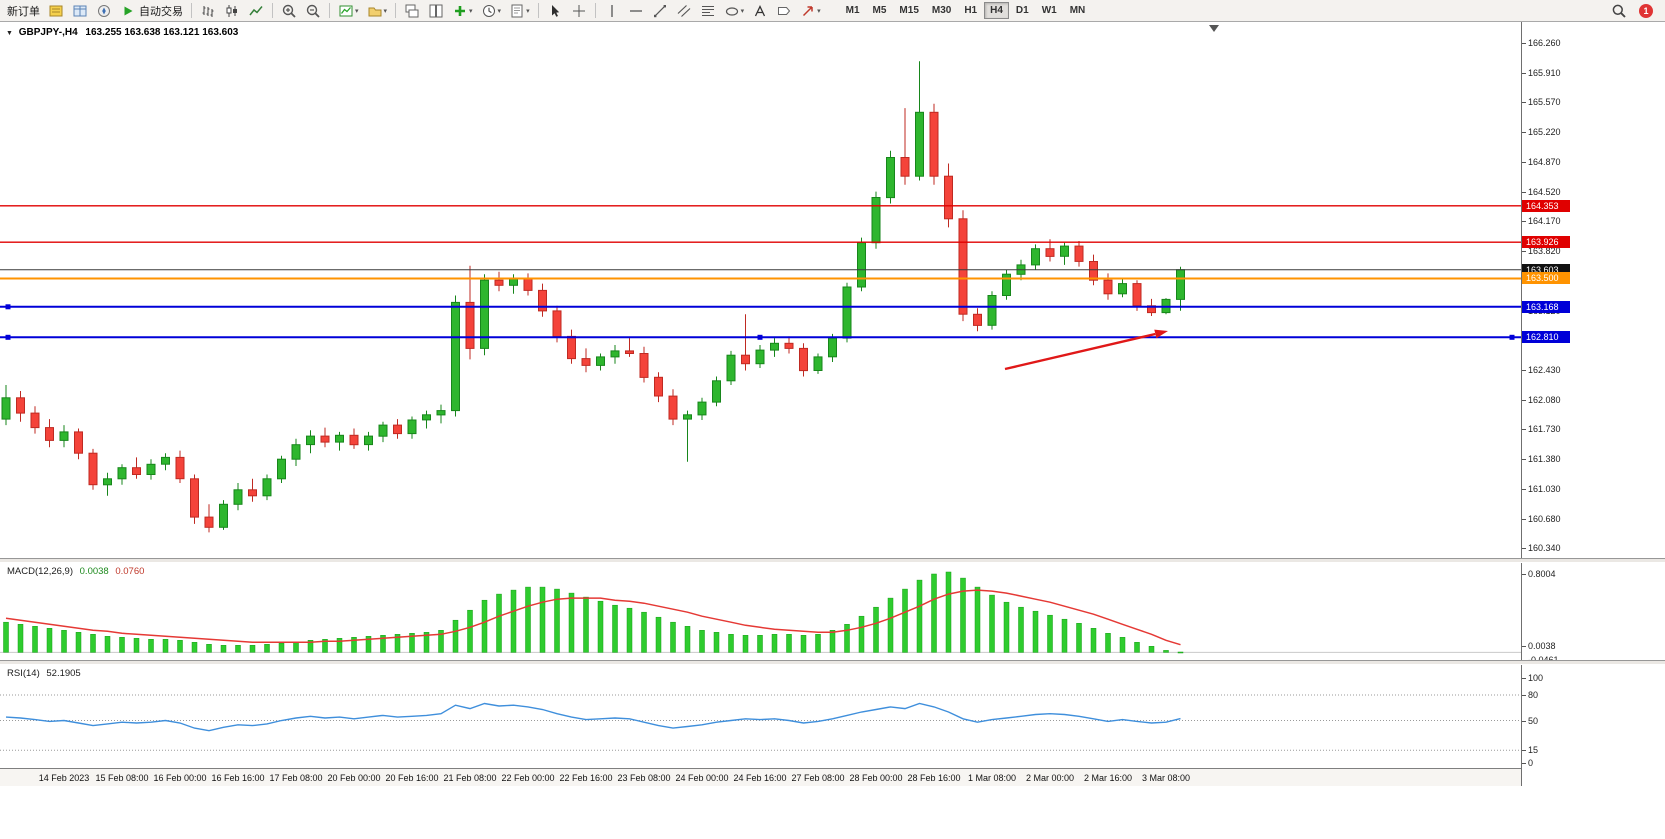  I want to click on rsi-scale-label: 50, so click(1530, 720).